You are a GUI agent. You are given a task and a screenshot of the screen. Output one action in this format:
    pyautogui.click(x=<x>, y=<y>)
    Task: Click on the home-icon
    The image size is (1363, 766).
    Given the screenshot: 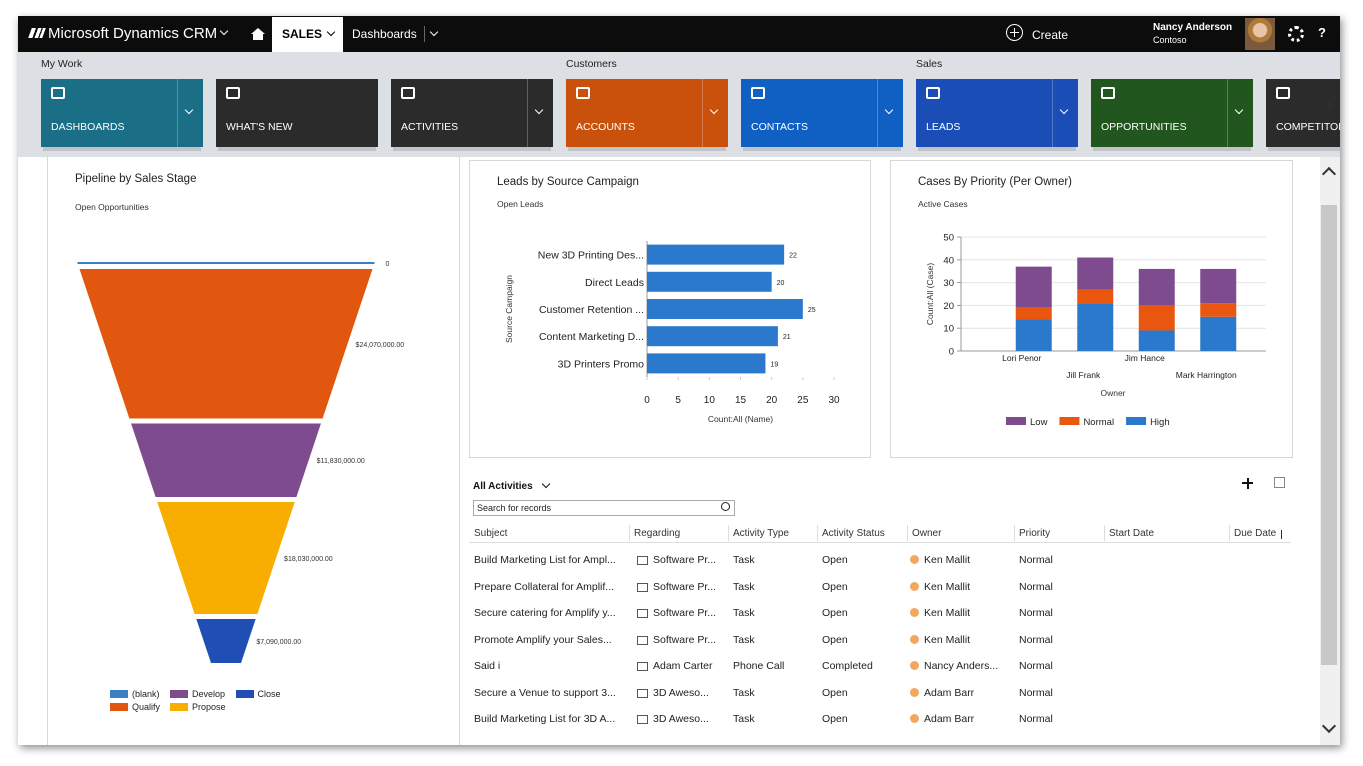 What is the action you would take?
    pyautogui.click(x=258, y=31)
    